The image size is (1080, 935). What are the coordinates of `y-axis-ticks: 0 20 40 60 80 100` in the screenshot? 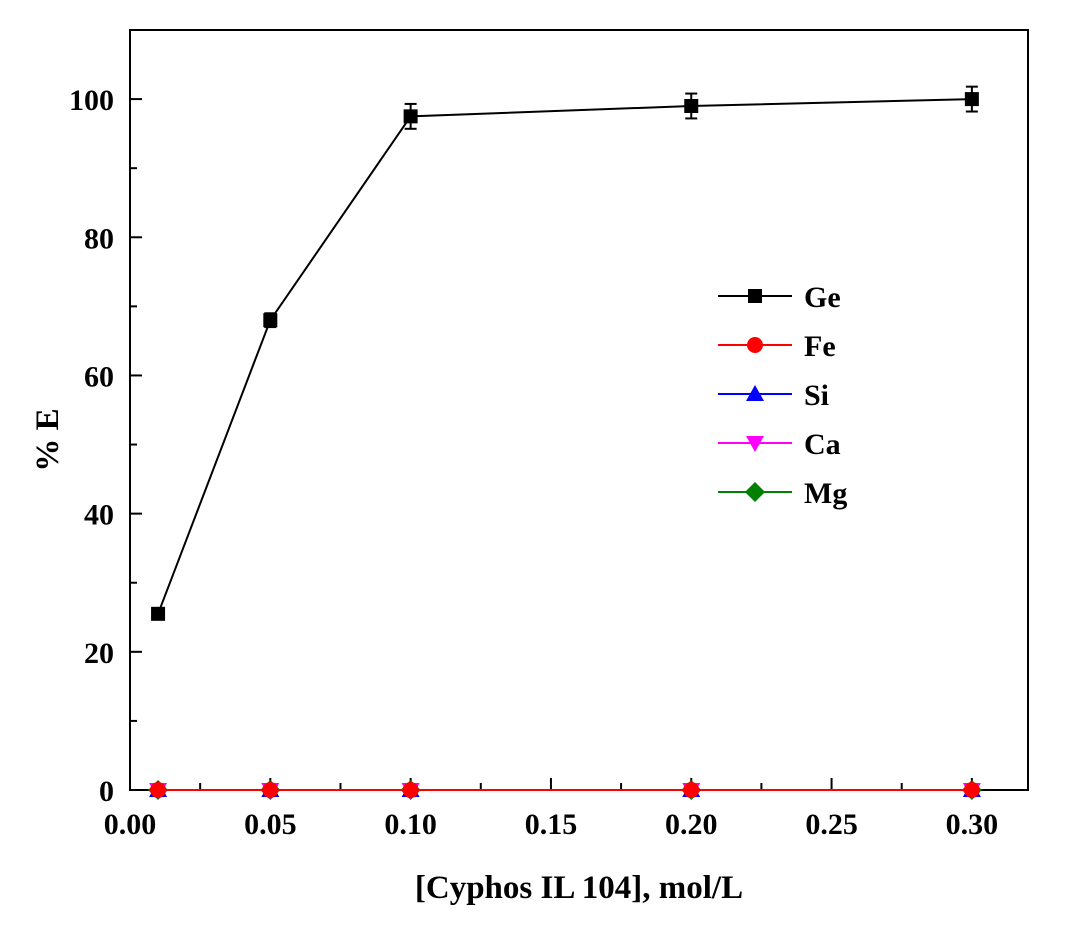 It's located at (105, 446).